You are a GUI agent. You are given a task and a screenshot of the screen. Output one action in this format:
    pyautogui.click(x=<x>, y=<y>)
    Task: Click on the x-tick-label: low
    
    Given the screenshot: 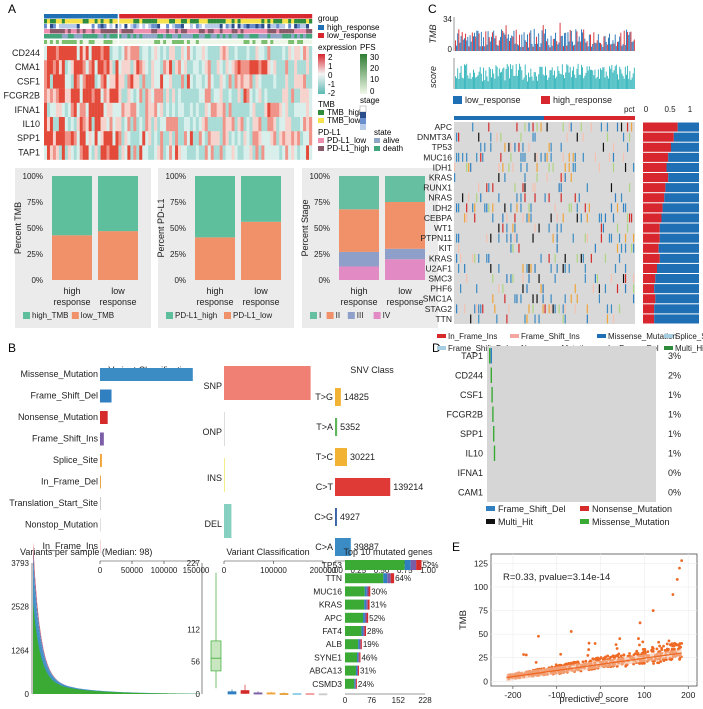 What is the action you would take?
    pyautogui.click(x=261, y=291)
    